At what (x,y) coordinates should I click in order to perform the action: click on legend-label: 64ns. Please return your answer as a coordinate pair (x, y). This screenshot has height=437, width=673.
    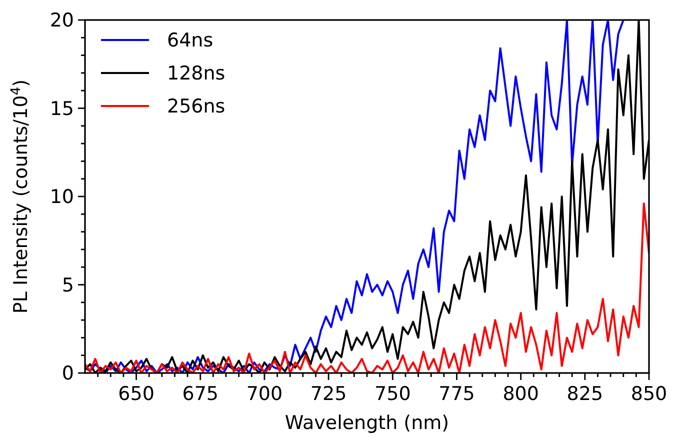
    Looking at the image, I should click on (190, 41).